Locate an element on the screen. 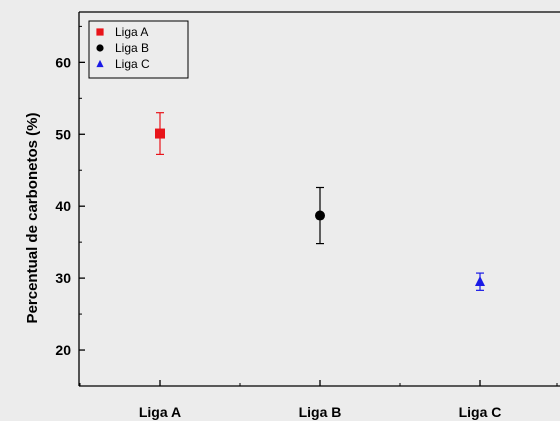 The image size is (560, 421). y-tick-label: 50 is located at coordinates (63, 134).